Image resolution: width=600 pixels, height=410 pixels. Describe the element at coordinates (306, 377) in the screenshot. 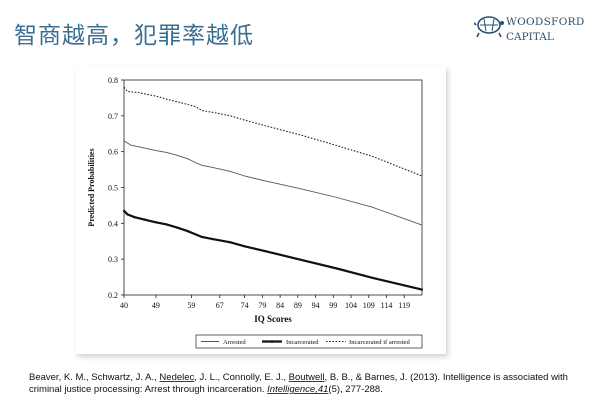

I see `citation-author-boutwell: Boutwell` at that location.